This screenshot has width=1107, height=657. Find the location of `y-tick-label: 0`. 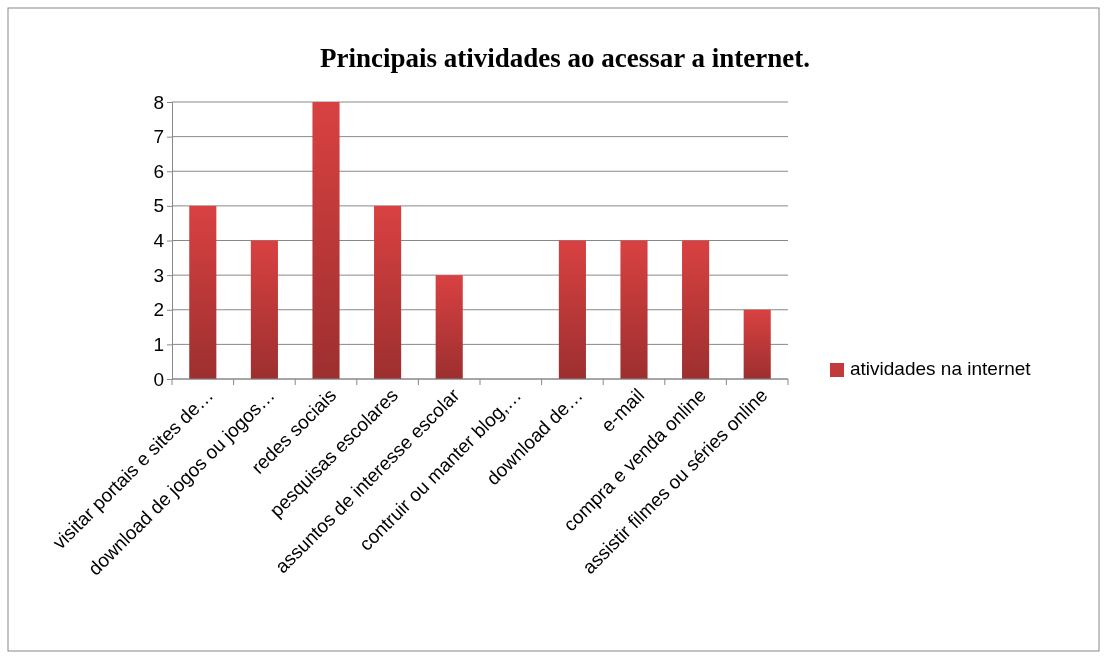

y-tick-label: 0 is located at coordinates (158, 379).